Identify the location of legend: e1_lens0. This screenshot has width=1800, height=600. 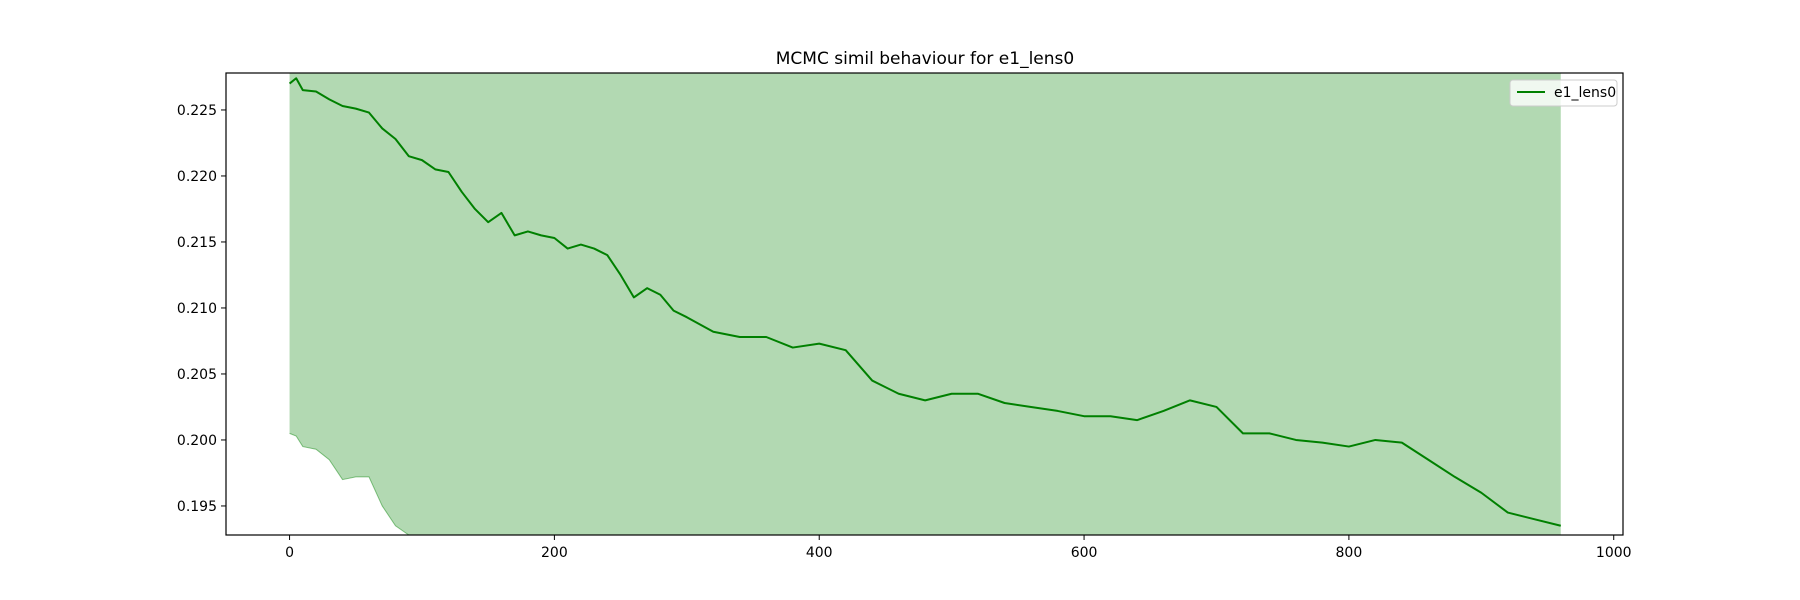
(1563, 93).